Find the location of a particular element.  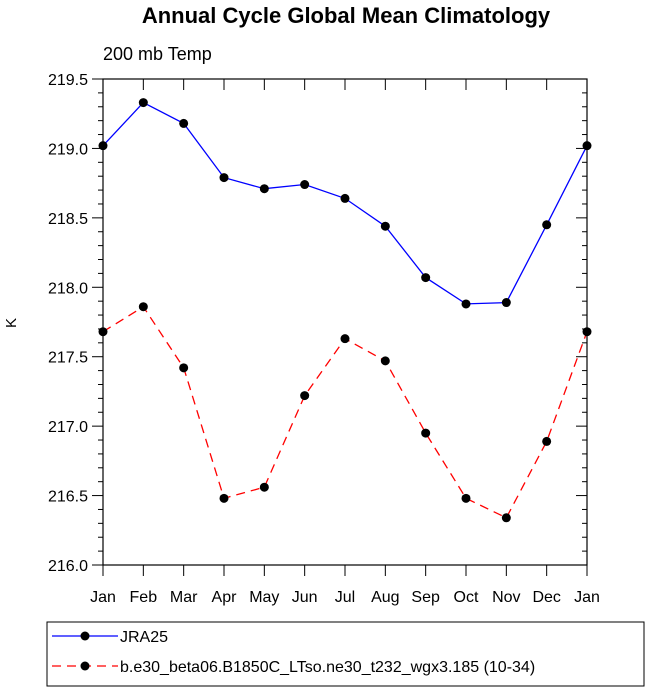

legend-label-jra25: JRA25 is located at coordinates (144, 637).